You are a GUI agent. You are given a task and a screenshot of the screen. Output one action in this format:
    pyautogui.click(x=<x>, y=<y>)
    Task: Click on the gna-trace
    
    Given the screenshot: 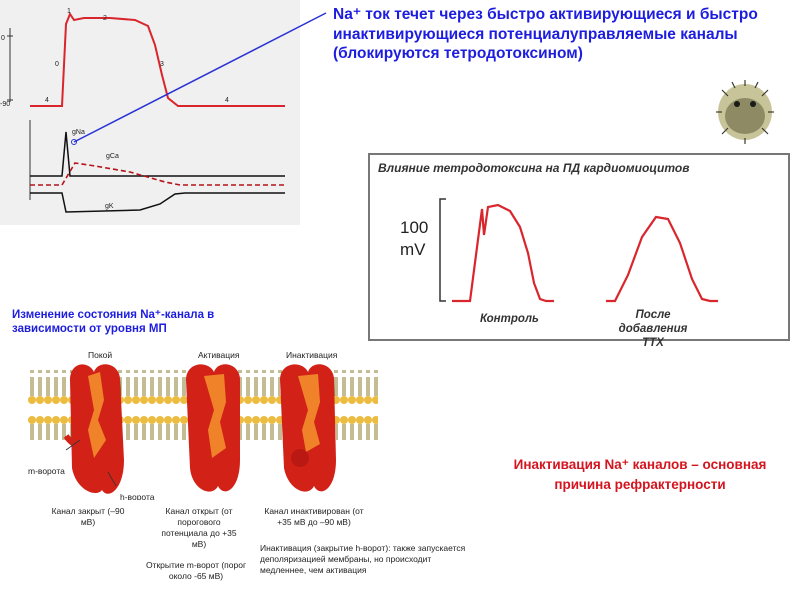 What is the action you would take?
    pyautogui.click(x=157, y=154)
    